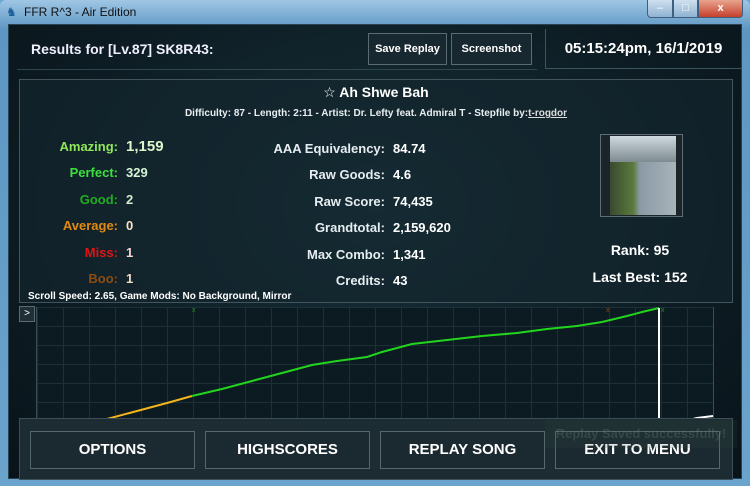 The image size is (750, 486). I want to click on highscores-button: HIGHSCORES, so click(287, 450).